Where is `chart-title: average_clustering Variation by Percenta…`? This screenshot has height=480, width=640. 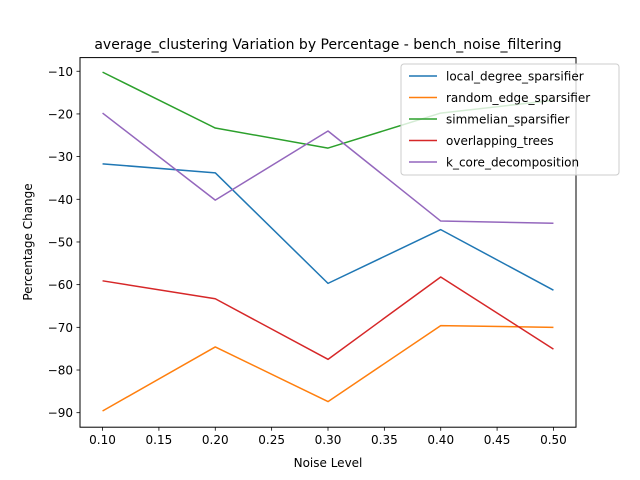 chart-title: average_clustering Variation by Percenta… is located at coordinates (327, 45).